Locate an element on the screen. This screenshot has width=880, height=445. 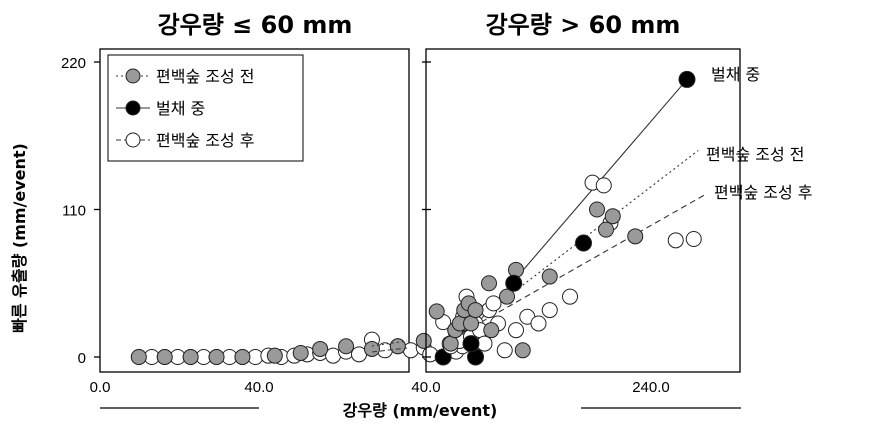
y-tick-label: 220 is located at coordinates (73, 63).